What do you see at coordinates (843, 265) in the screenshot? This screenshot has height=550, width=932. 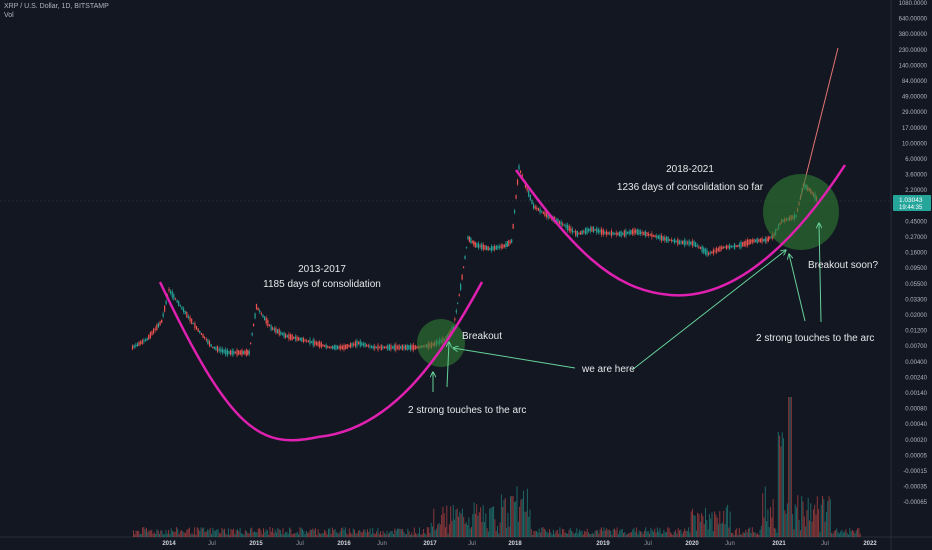 I see `label-breakout-soon: Breakout soon?` at bounding box center [843, 265].